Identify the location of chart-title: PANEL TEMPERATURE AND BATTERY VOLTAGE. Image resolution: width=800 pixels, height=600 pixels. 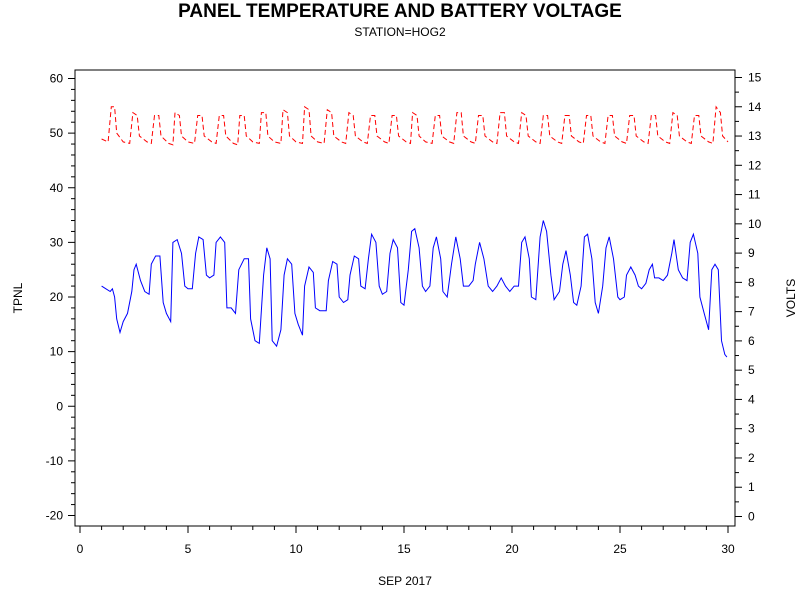
(400, 11).